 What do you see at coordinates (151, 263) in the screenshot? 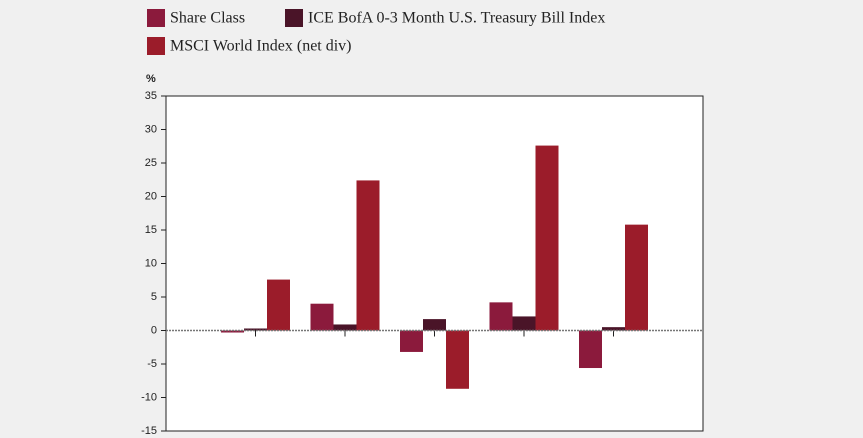
I see `y-tick-label: 10` at bounding box center [151, 263].